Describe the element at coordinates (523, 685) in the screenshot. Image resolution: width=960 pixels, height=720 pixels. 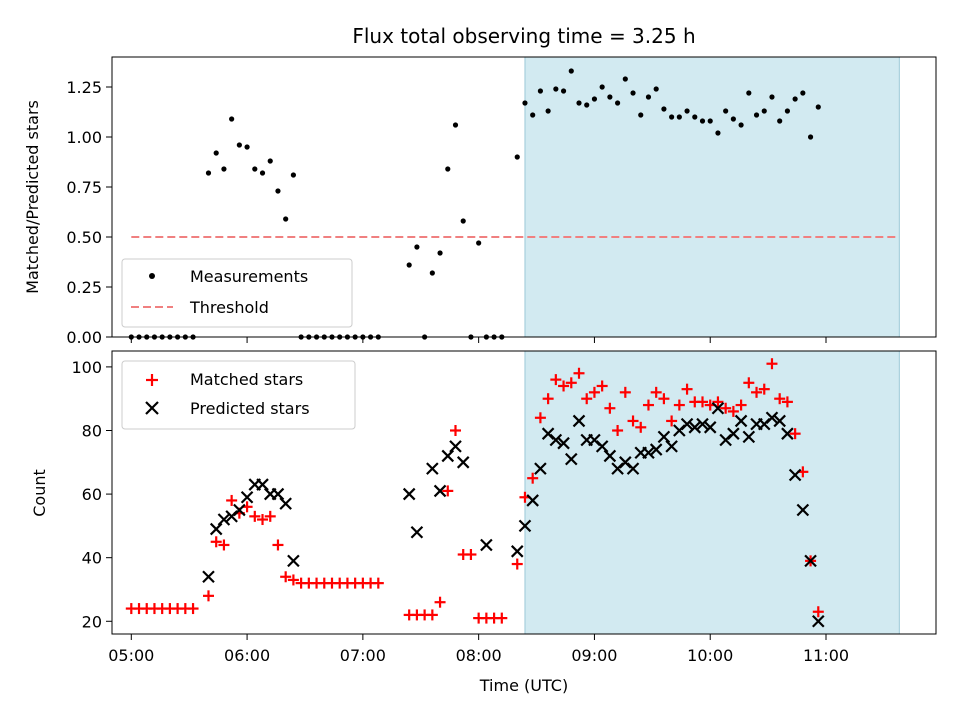
I see `x-axis-label: Time (UTC)` at that location.